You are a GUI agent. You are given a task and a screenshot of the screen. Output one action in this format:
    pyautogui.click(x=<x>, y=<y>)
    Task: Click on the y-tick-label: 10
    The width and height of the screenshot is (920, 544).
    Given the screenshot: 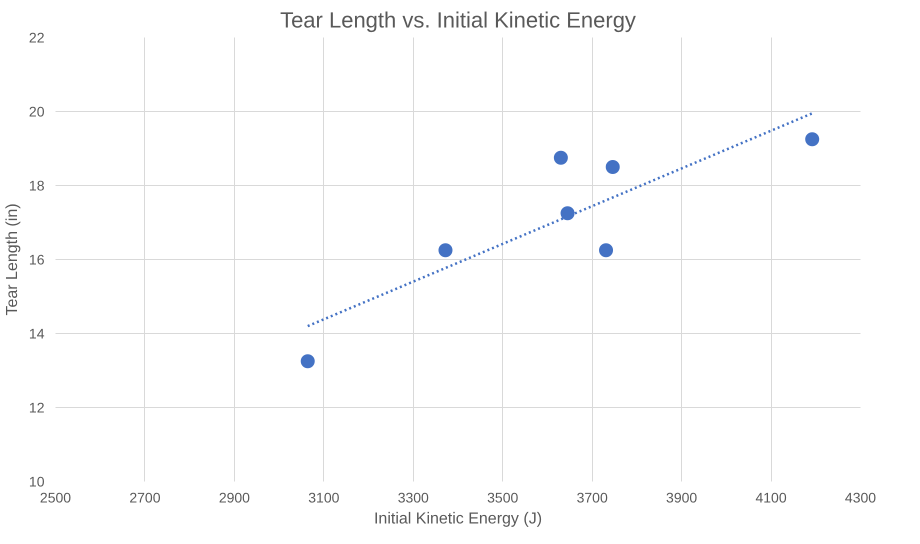 What is the action you would take?
    pyautogui.click(x=36, y=482)
    